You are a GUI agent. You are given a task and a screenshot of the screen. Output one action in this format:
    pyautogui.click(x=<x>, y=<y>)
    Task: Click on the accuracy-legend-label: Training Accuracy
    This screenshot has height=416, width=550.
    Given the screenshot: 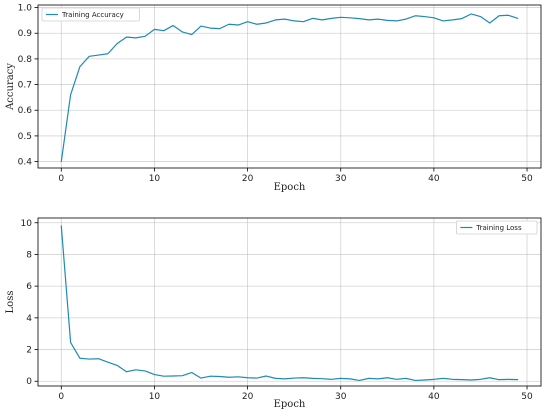 What is the action you would take?
    pyautogui.click(x=92, y=15)
    